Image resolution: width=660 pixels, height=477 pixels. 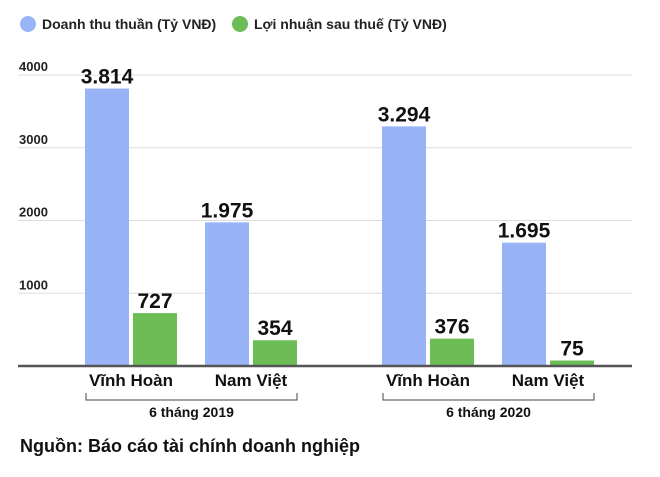 What do you see at coordinates (488, 412) in the screenshot?
I see `group-label-1: 6 tháng 2020` at bounding box center [488, 412].